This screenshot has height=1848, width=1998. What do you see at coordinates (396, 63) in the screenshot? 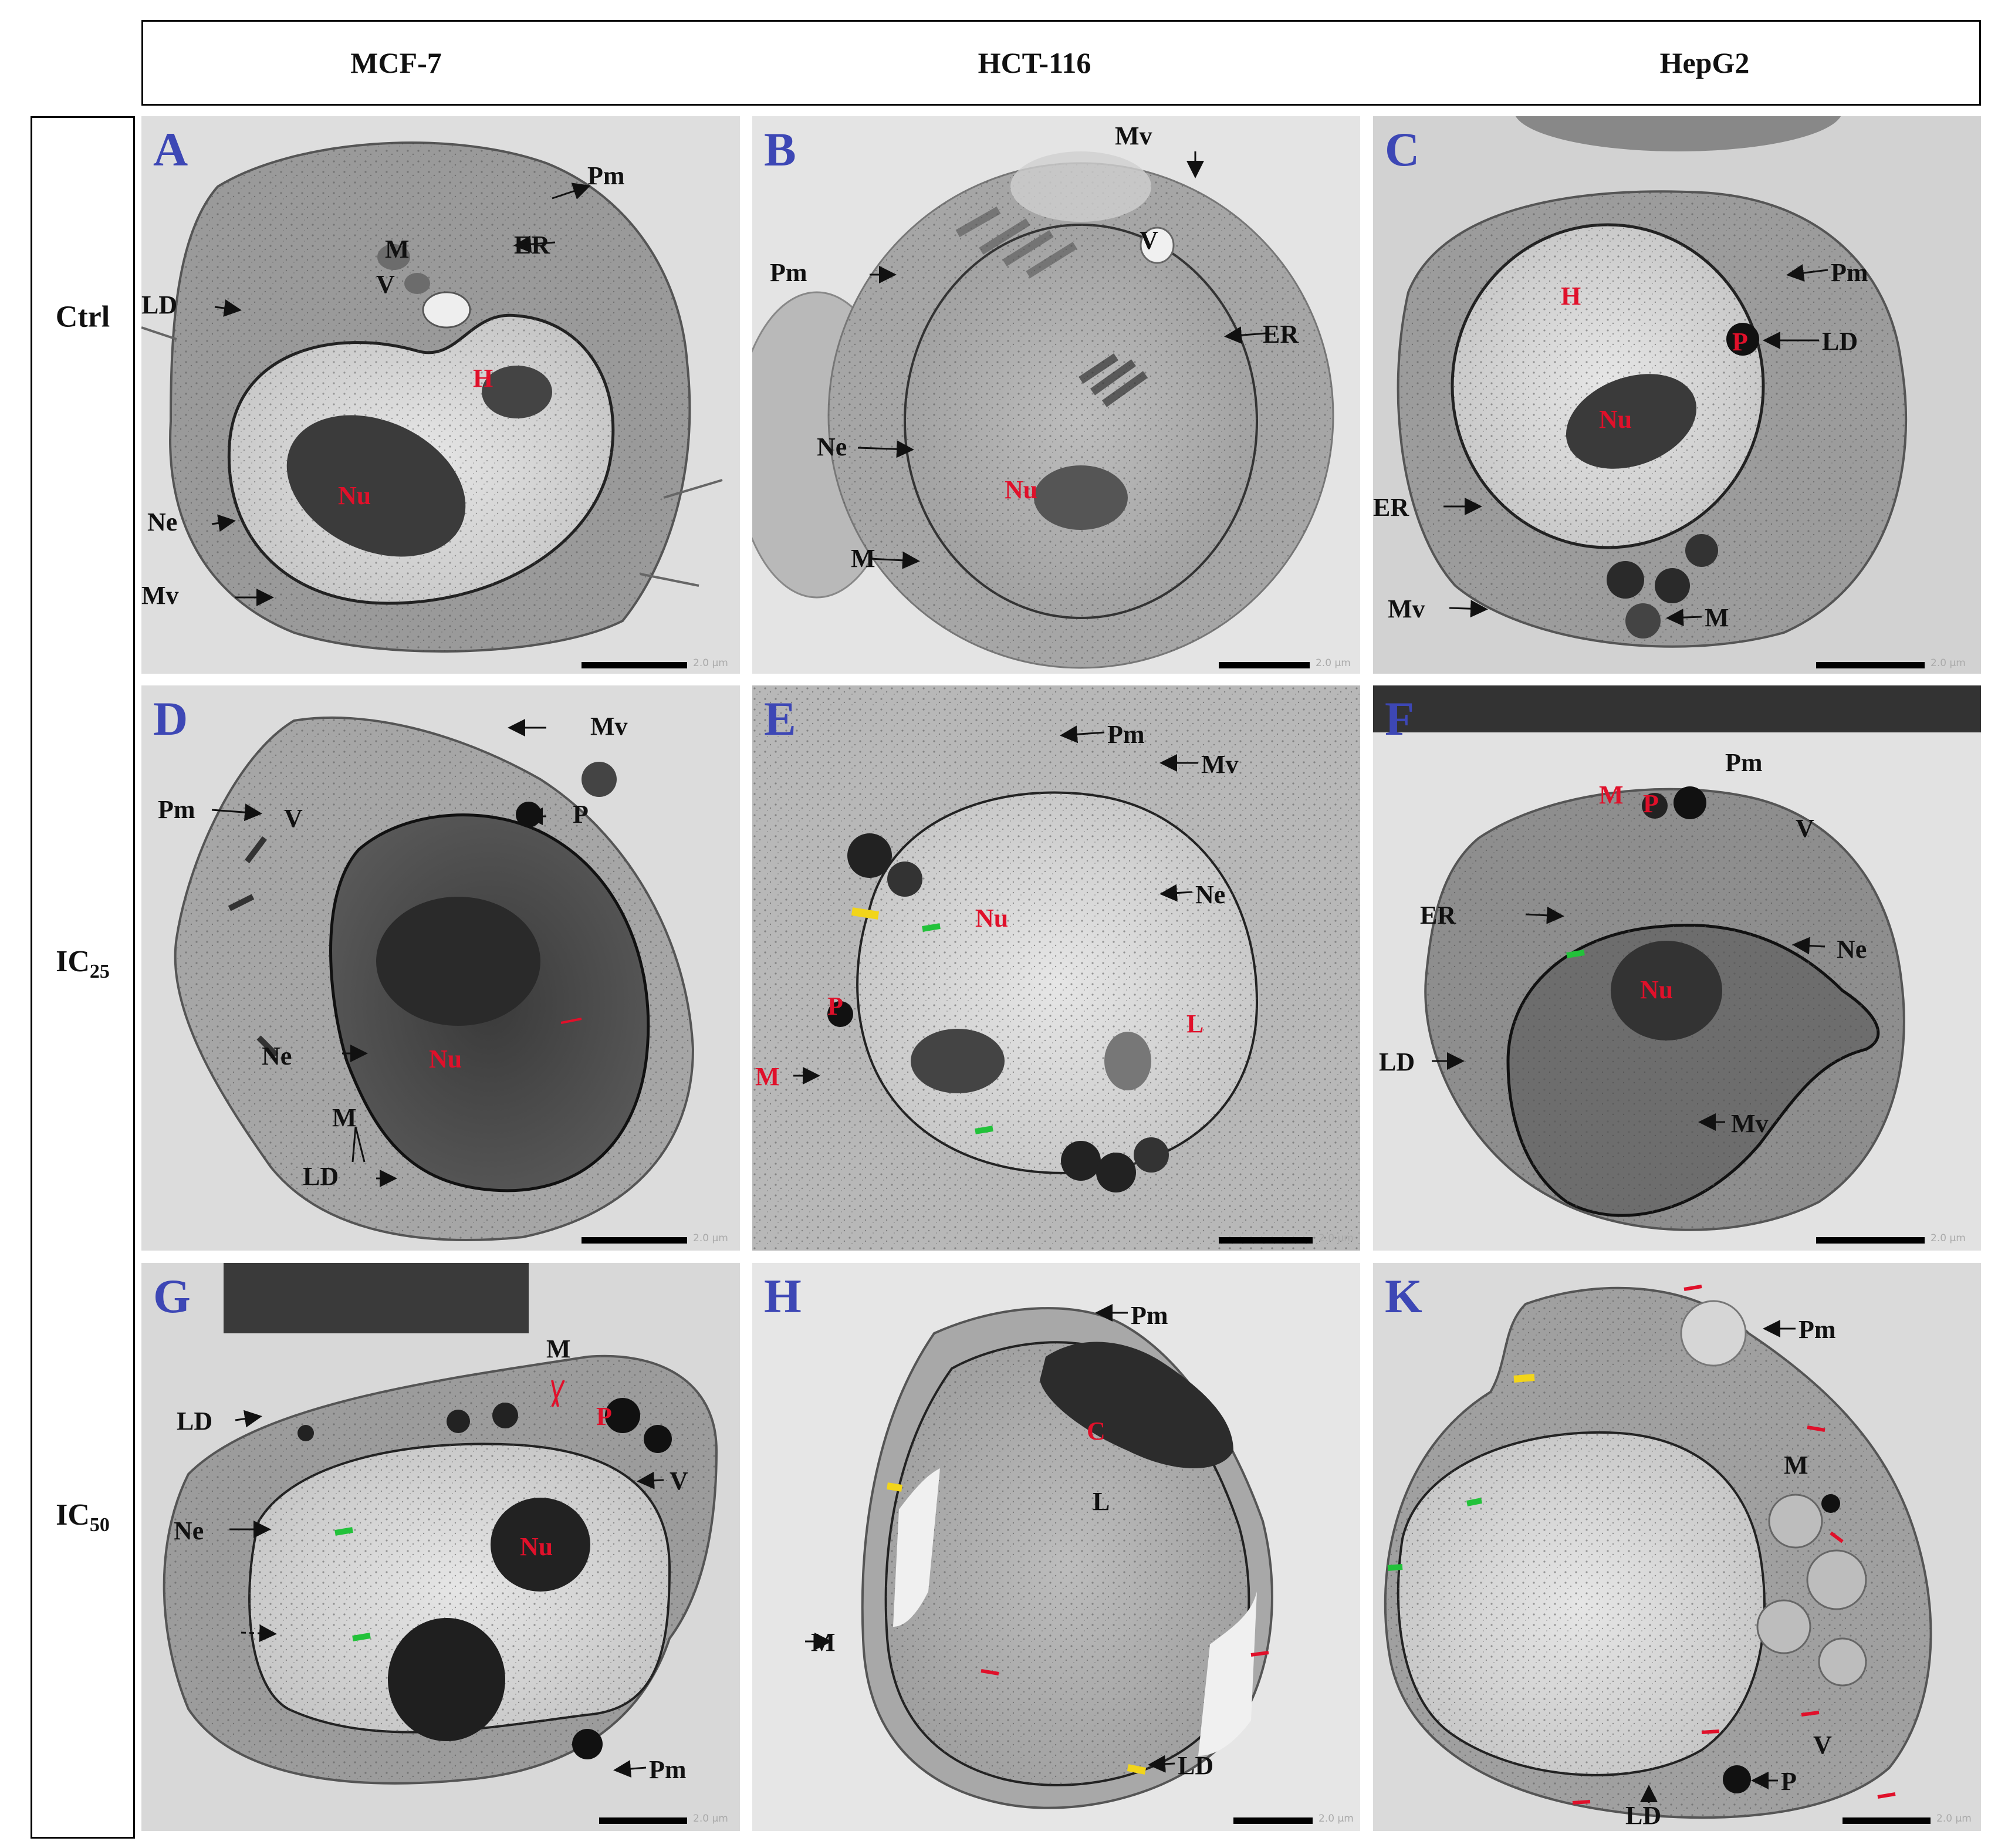
I see `column-title-mcf7: MCF-7` at bounding box center [396, 63].